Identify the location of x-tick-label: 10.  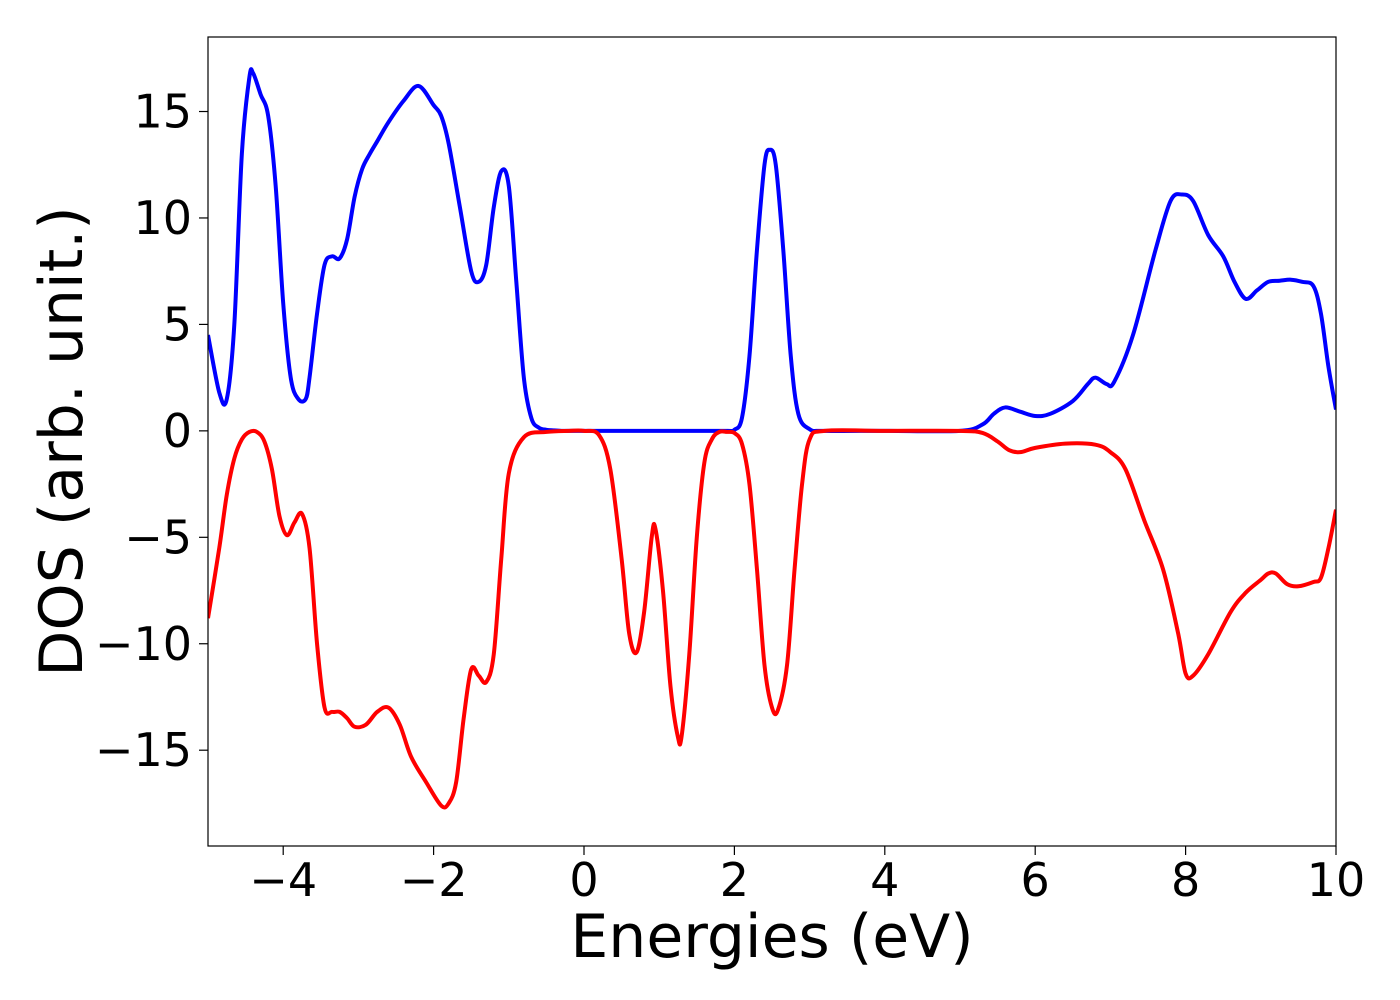
(1336, 880).